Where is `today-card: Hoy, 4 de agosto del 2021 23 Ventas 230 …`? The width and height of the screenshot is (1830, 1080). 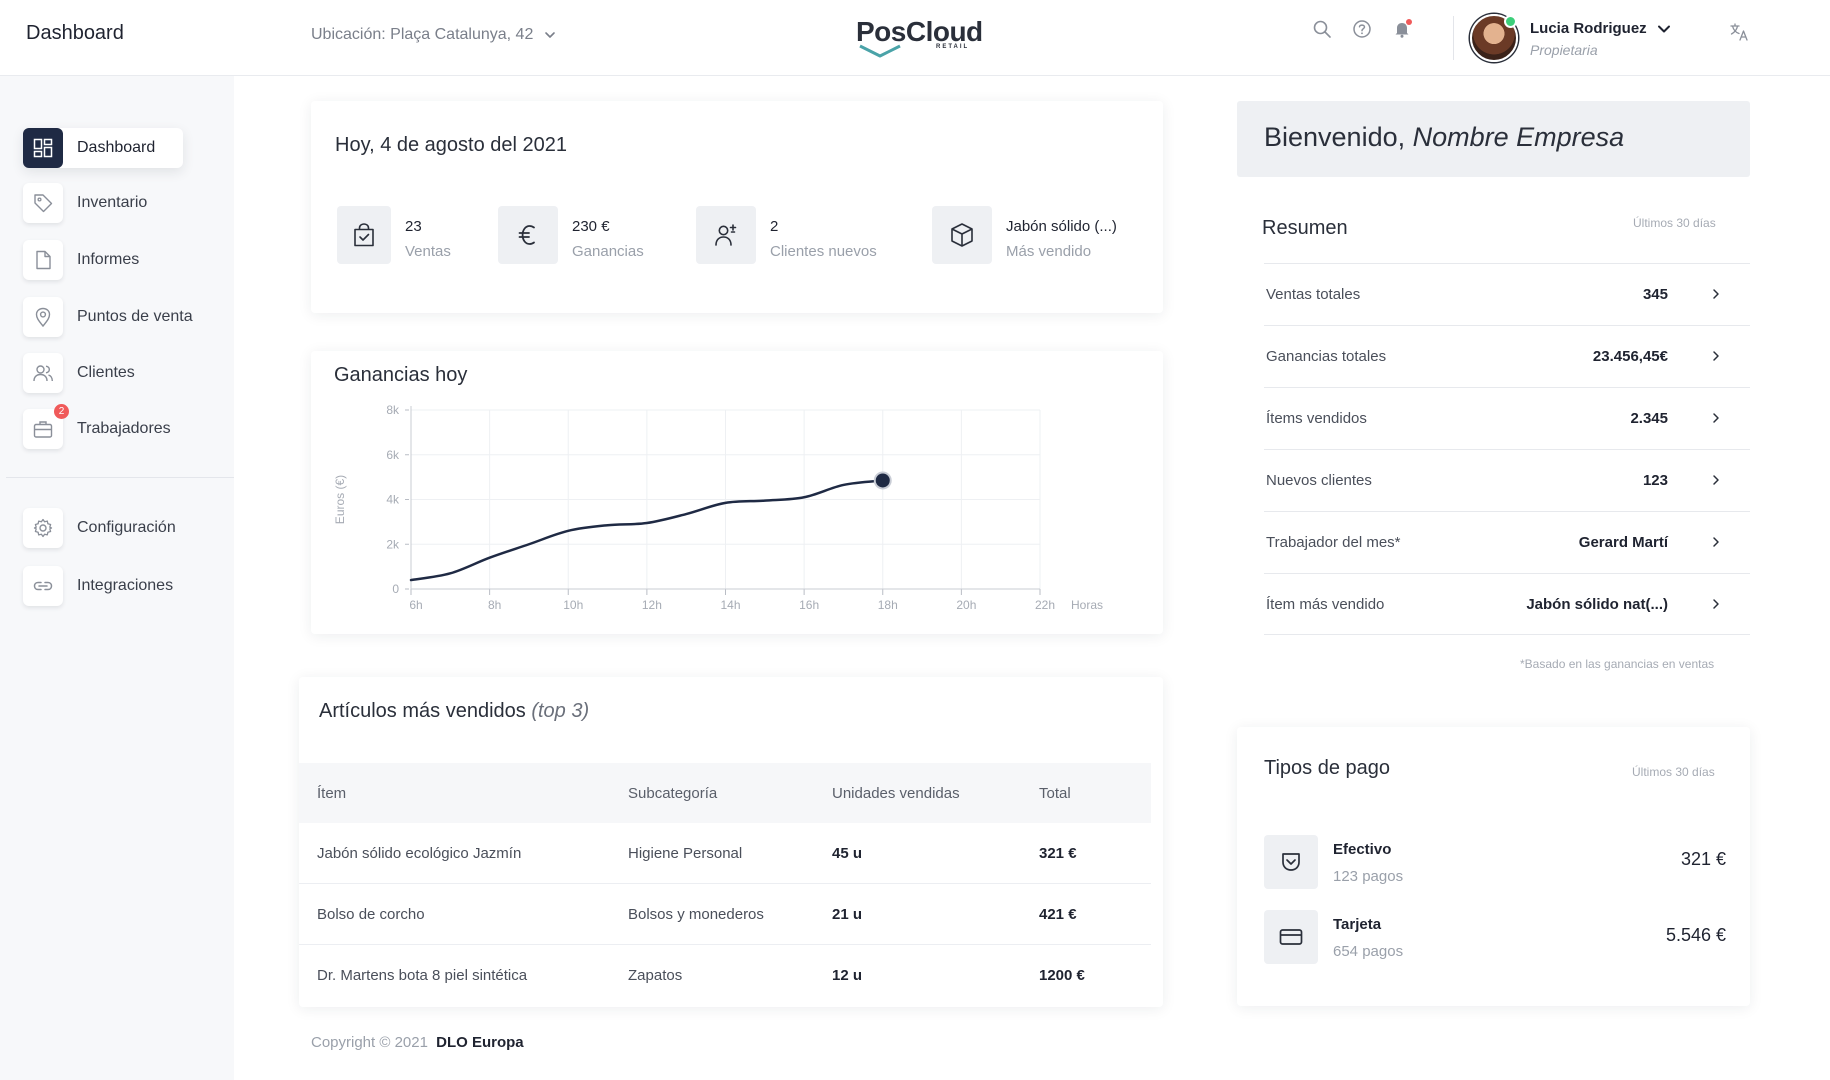 today-card: Hoy, 4 de agosto del 2021 23 Ventas 230 … is located at coordinates (737, 207).